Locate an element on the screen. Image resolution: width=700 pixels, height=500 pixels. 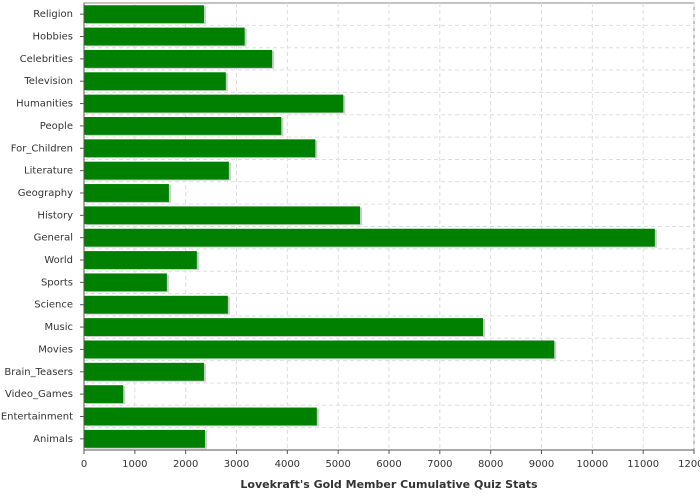
y-tick-label: Video_Games is located at coordinates (39, 394).